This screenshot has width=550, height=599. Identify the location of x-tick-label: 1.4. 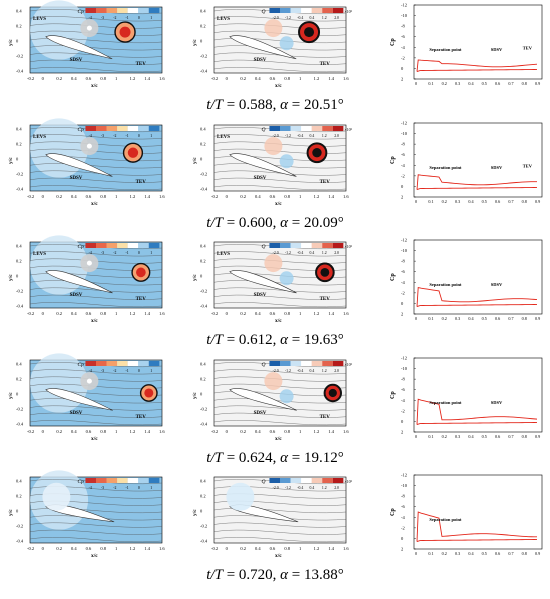
(331, 548).